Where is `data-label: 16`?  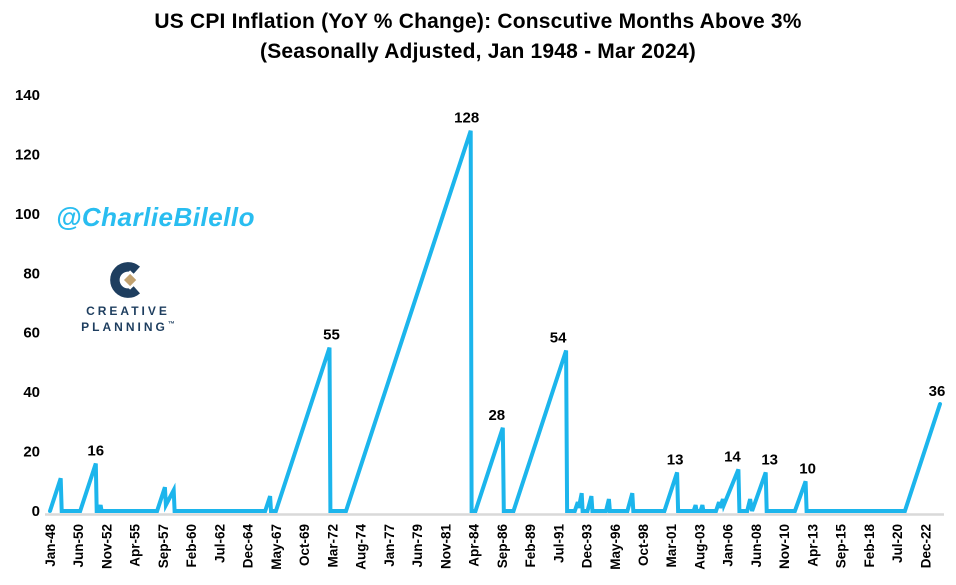 data-label: 16 is located at coordinates (95, 450).